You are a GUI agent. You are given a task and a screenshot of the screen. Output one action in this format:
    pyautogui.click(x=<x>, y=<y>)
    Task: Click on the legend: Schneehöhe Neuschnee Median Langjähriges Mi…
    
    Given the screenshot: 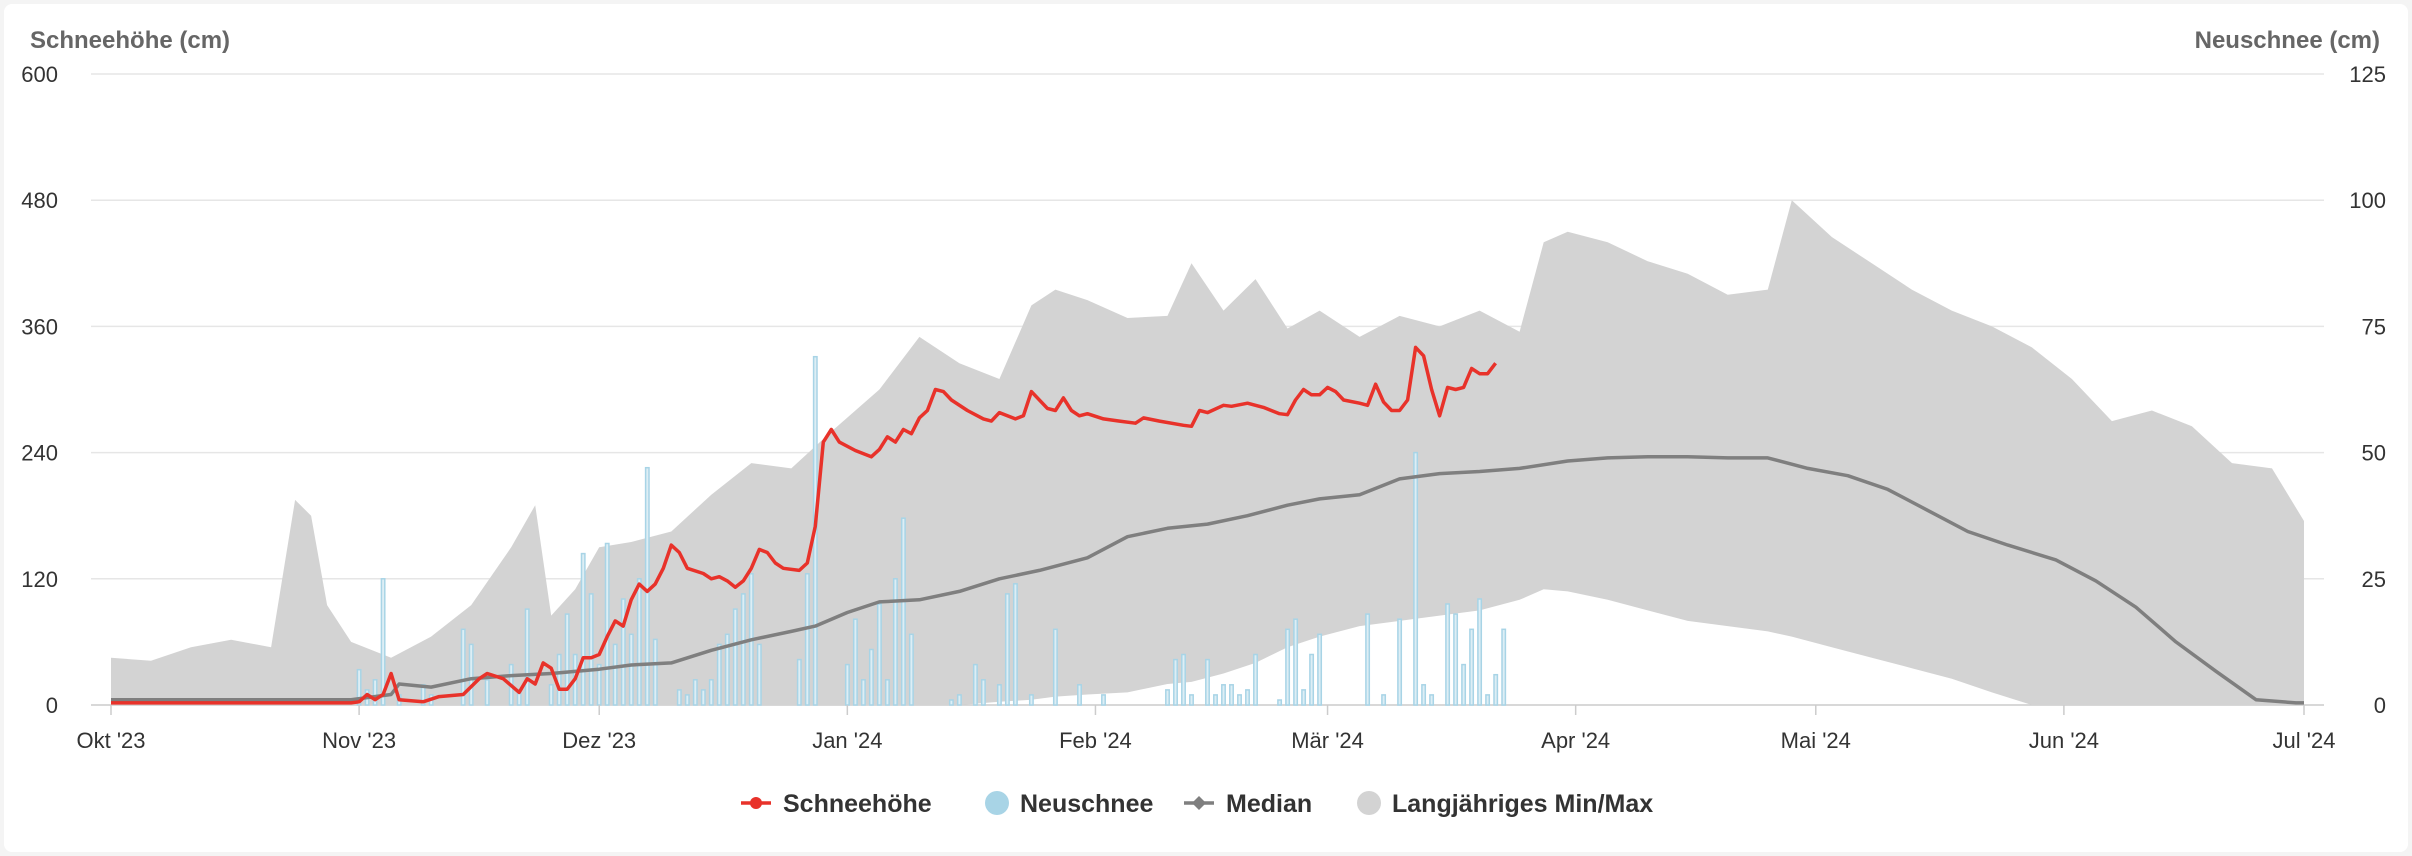 What is the action you would take?
    pyautogui.click(x=1197, y=804)
    